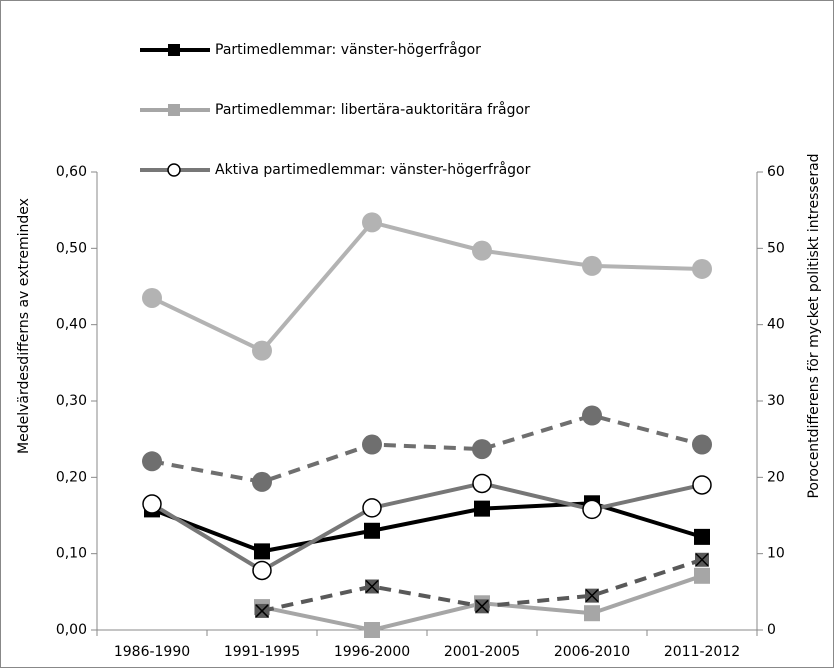 The height and width of the screenshot is (672, 834). What do you see at coordinates (71, 630) in the screenshot?
I see `y-tick-label: 0,00` at bounding box center [71, 630].